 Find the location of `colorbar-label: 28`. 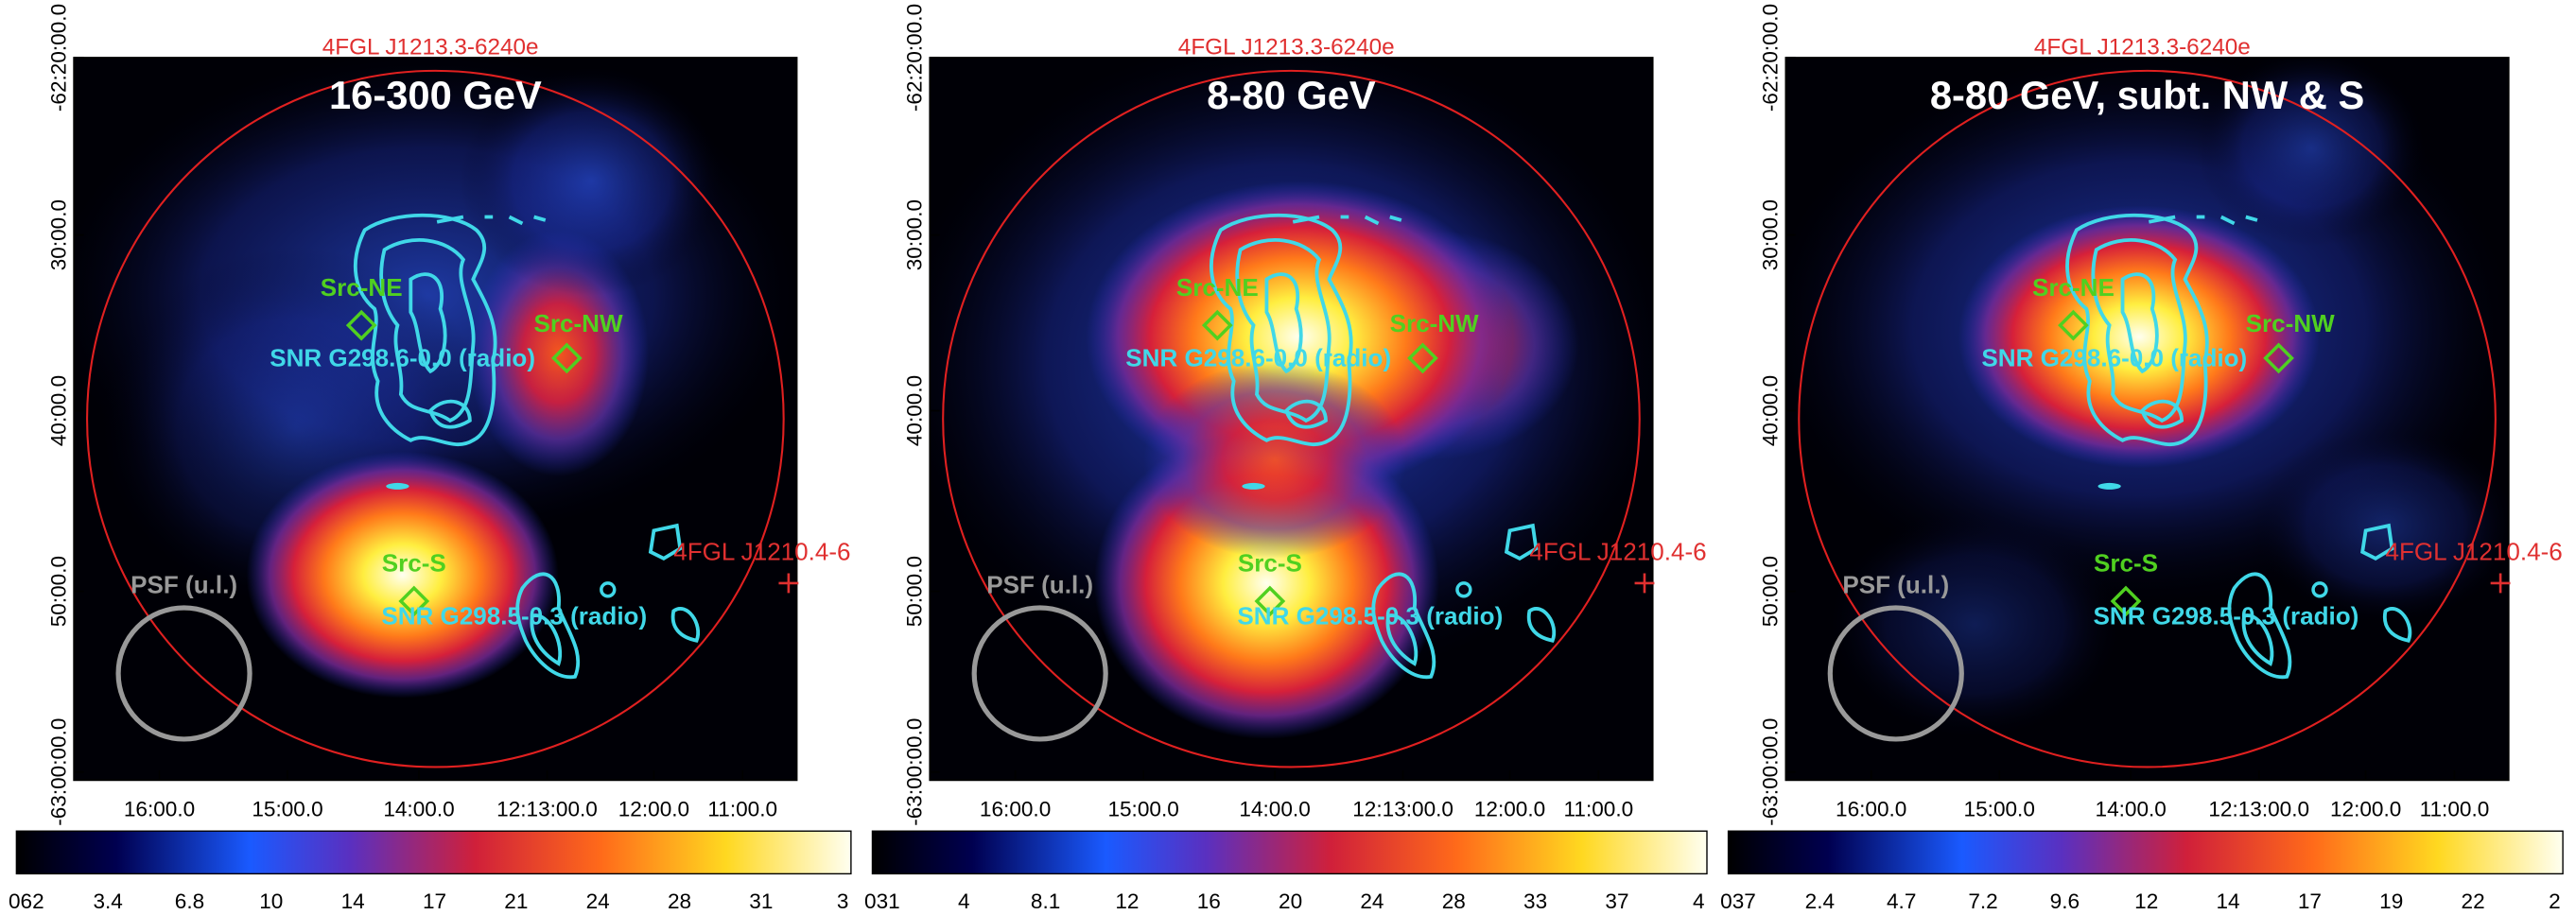

colorbar-label: 28 is located at coordinates (1454, 901).